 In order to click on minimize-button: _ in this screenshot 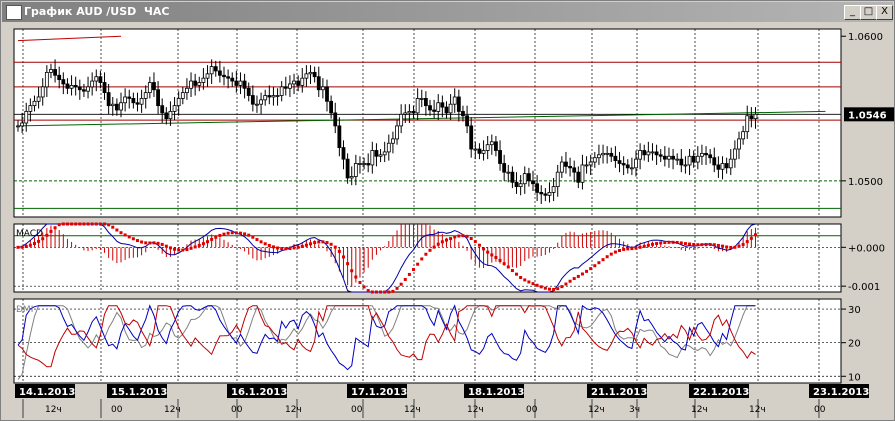, I will do `click(852, 12)`.